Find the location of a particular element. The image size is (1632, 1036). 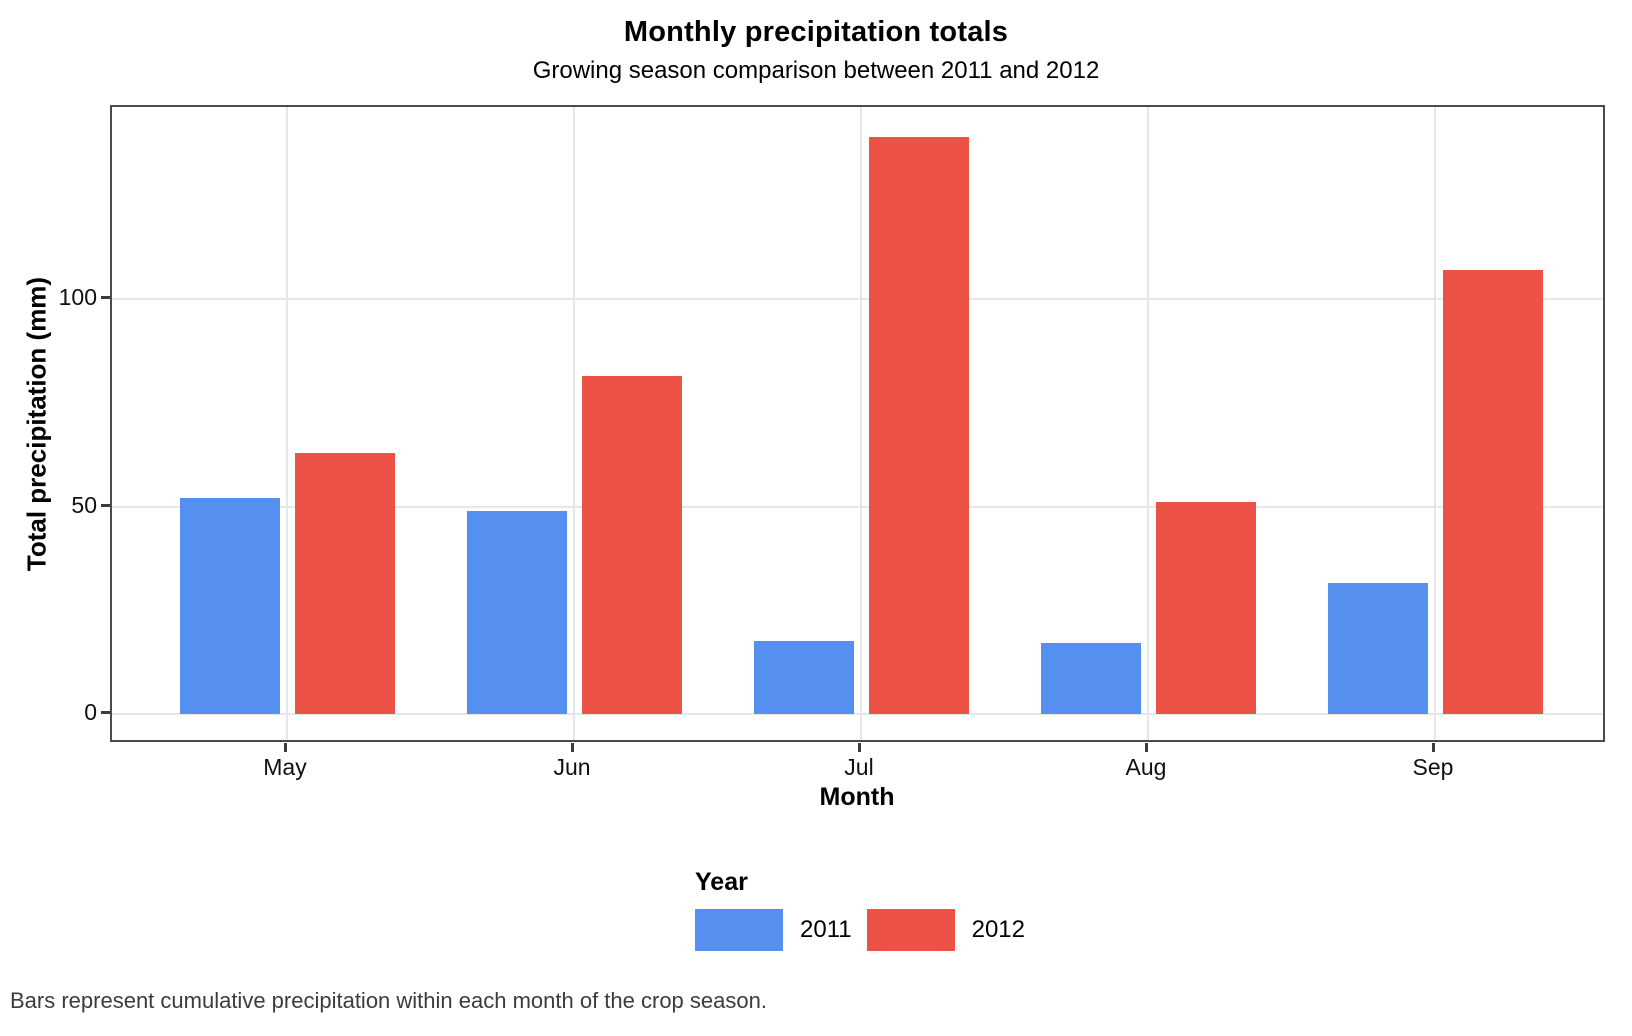

bar-2012-May is located at coordinates (344, 583).